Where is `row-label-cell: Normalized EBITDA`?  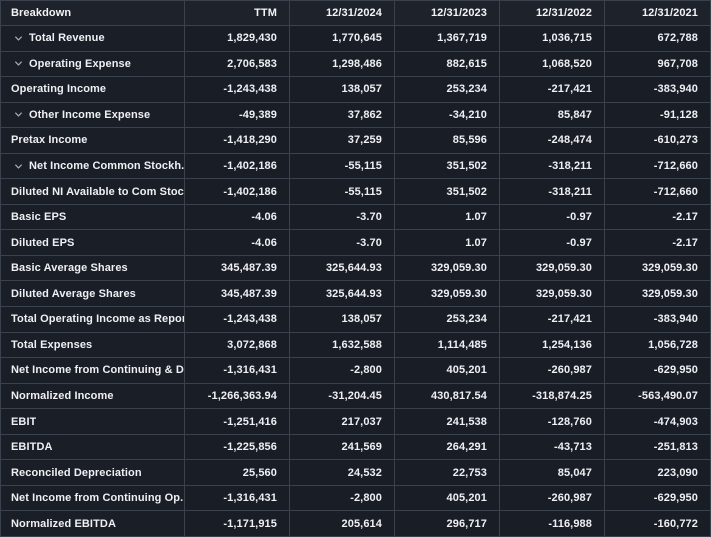 row-label-cell: Normalized EBITDA is located at coordinates (93, 524).